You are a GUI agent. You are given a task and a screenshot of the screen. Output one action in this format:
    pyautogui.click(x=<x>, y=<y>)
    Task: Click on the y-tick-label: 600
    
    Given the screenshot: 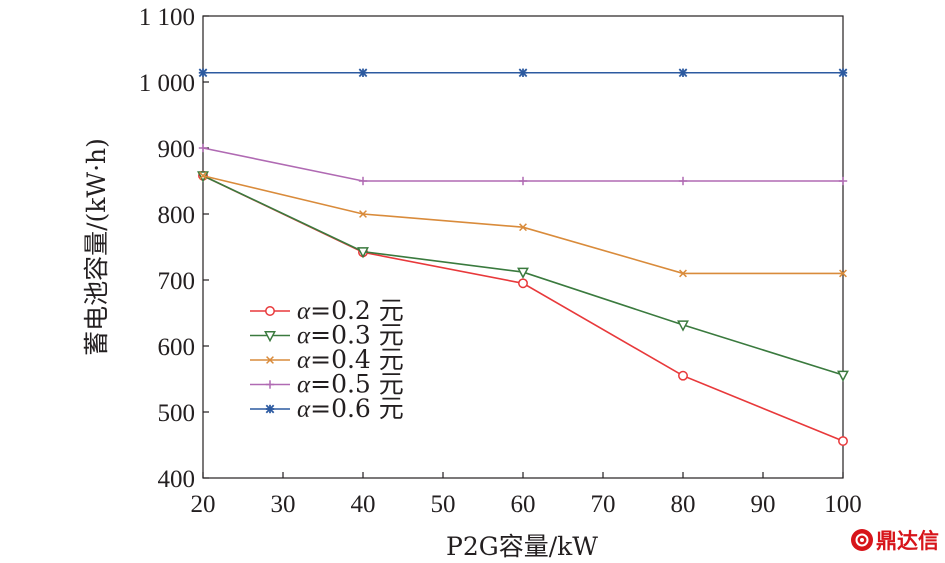 What is the action you would take?
    pyautogui.click(x=177, y=347)
    